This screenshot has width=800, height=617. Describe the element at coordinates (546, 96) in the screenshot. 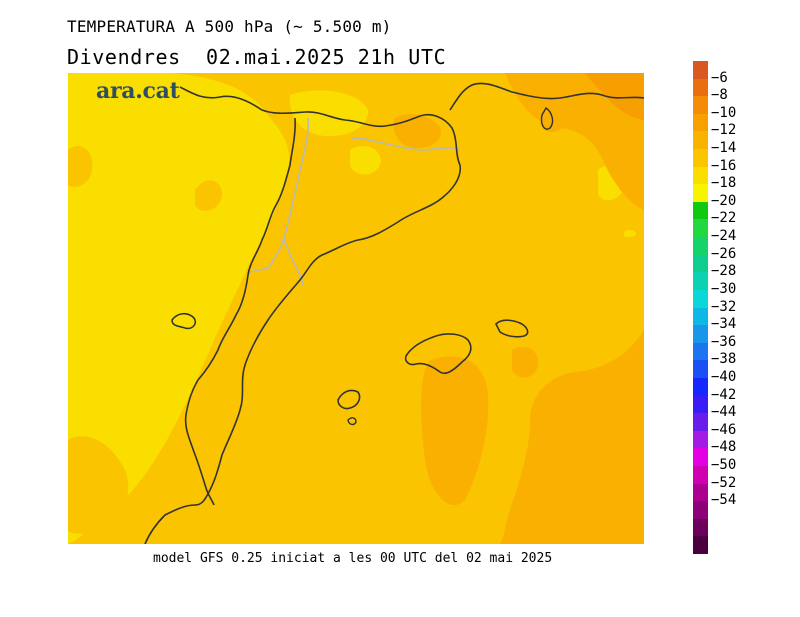

I see `coastline-ne` at that location.